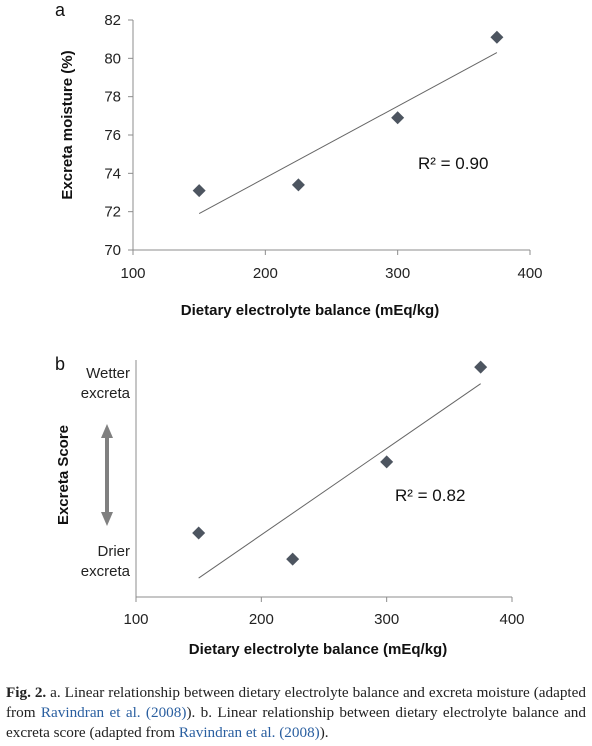 This screenshot has height=746, width=592. I want to click on panel-a-x-tick-label: 400, so click(529, 273).